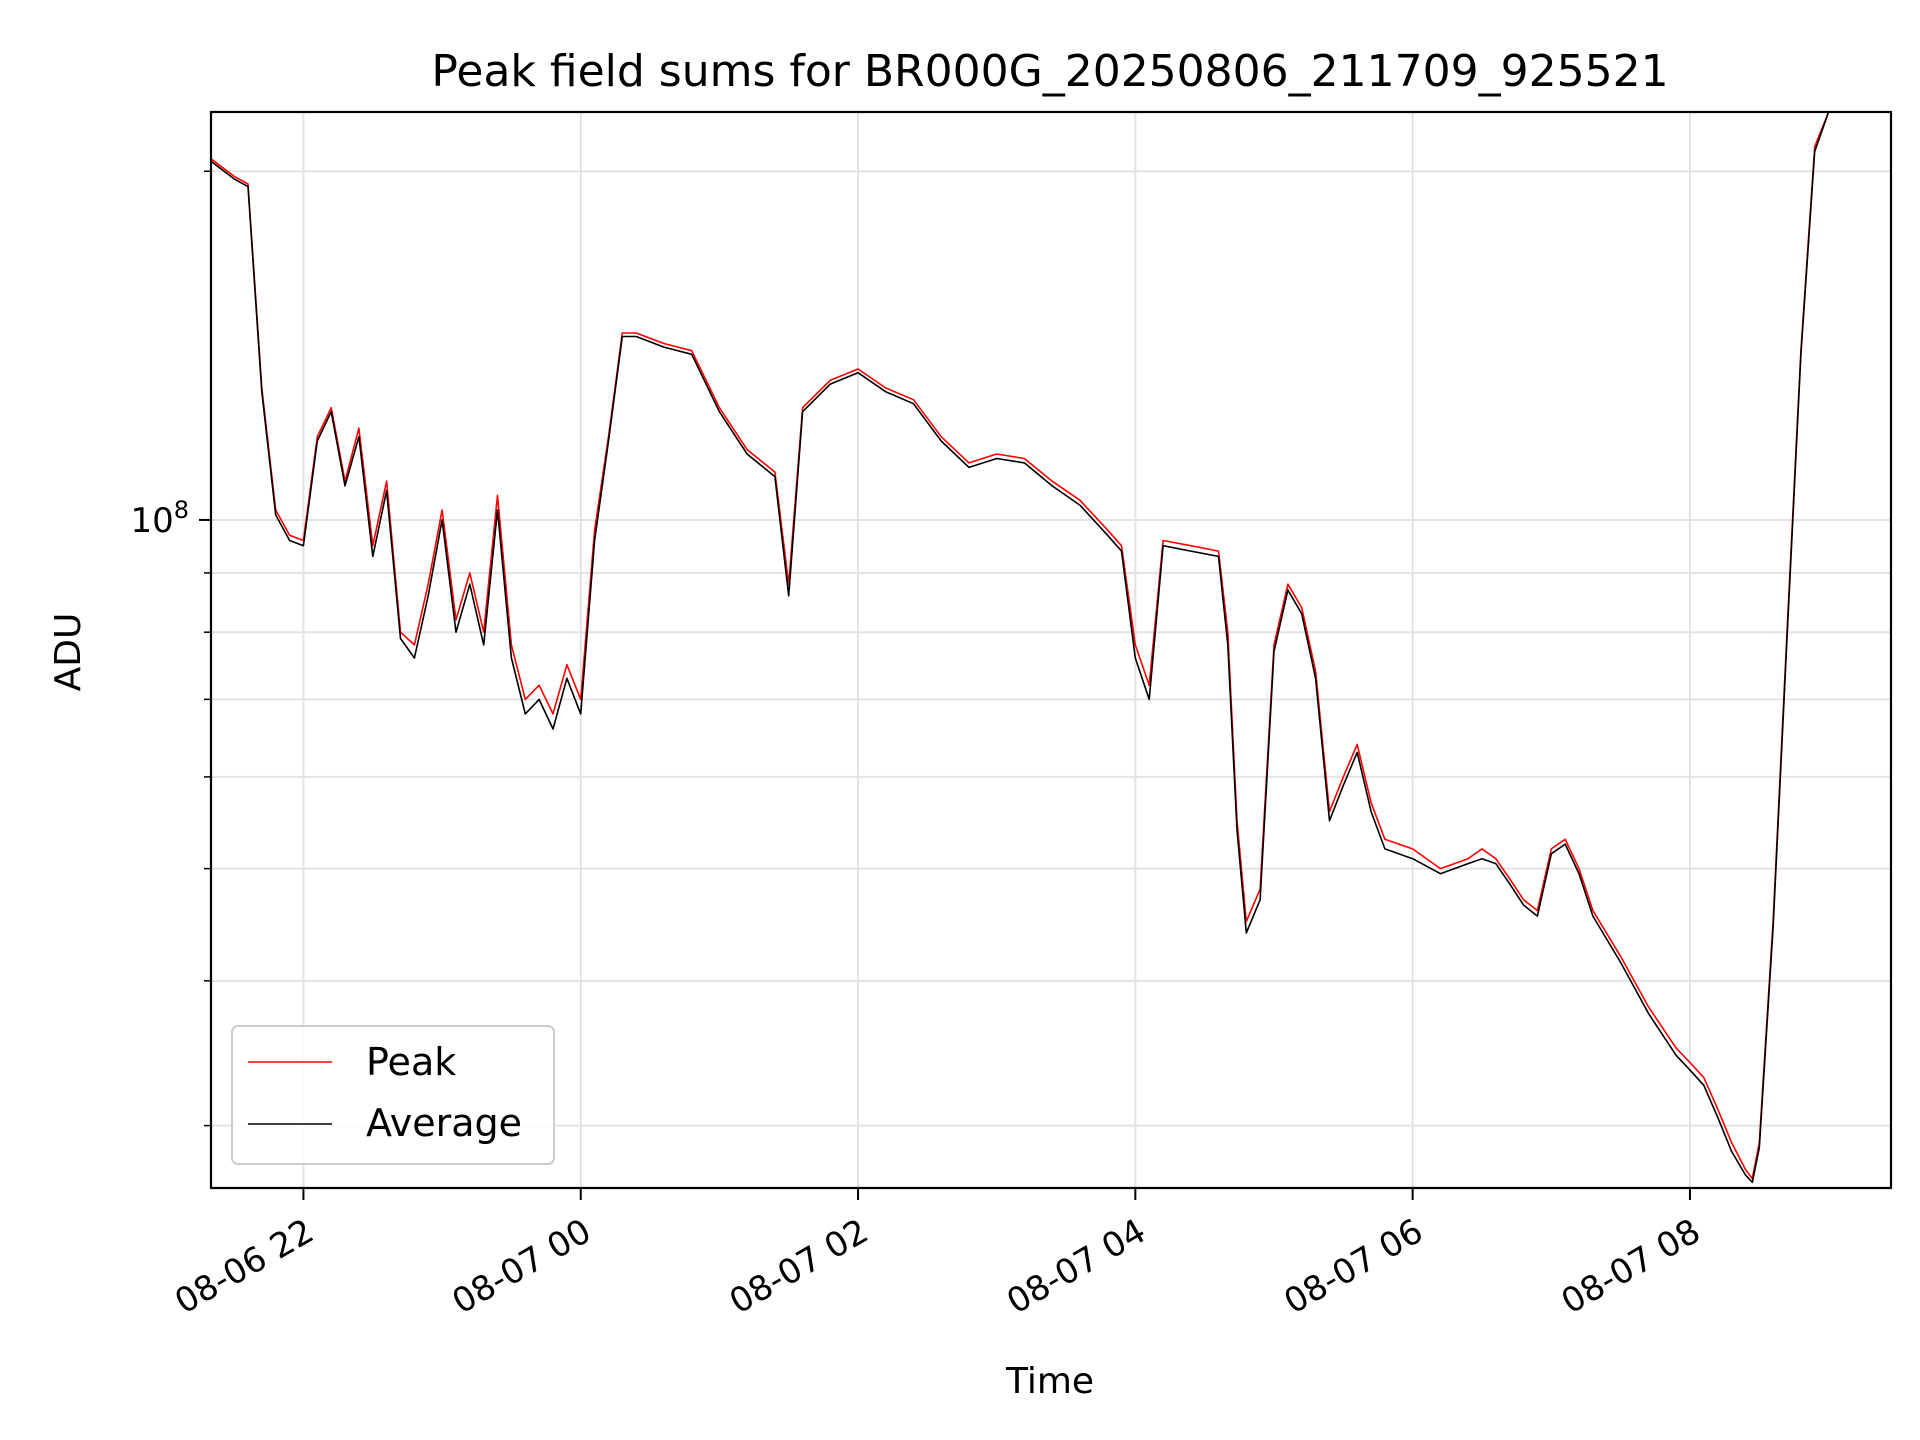 This screenshot has height=1440, width=1920. I want to click on x-tick-label: 08-07 06, so click(1354, 1266).